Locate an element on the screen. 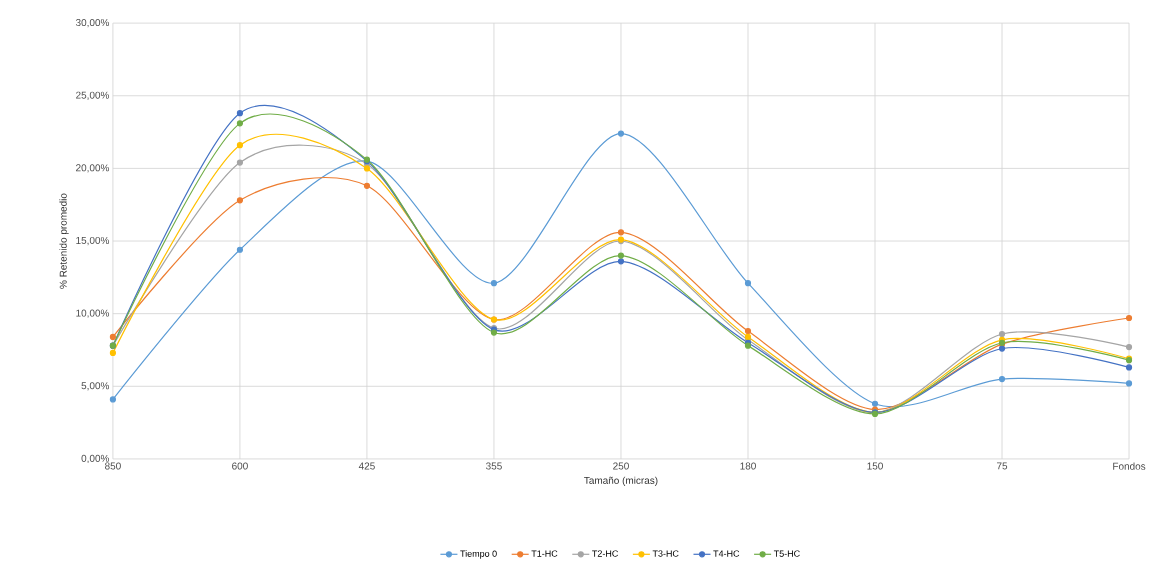 The image size is (1149, 572). y-axis-title: % Retenido promedio is located at coordinates (64, 241).